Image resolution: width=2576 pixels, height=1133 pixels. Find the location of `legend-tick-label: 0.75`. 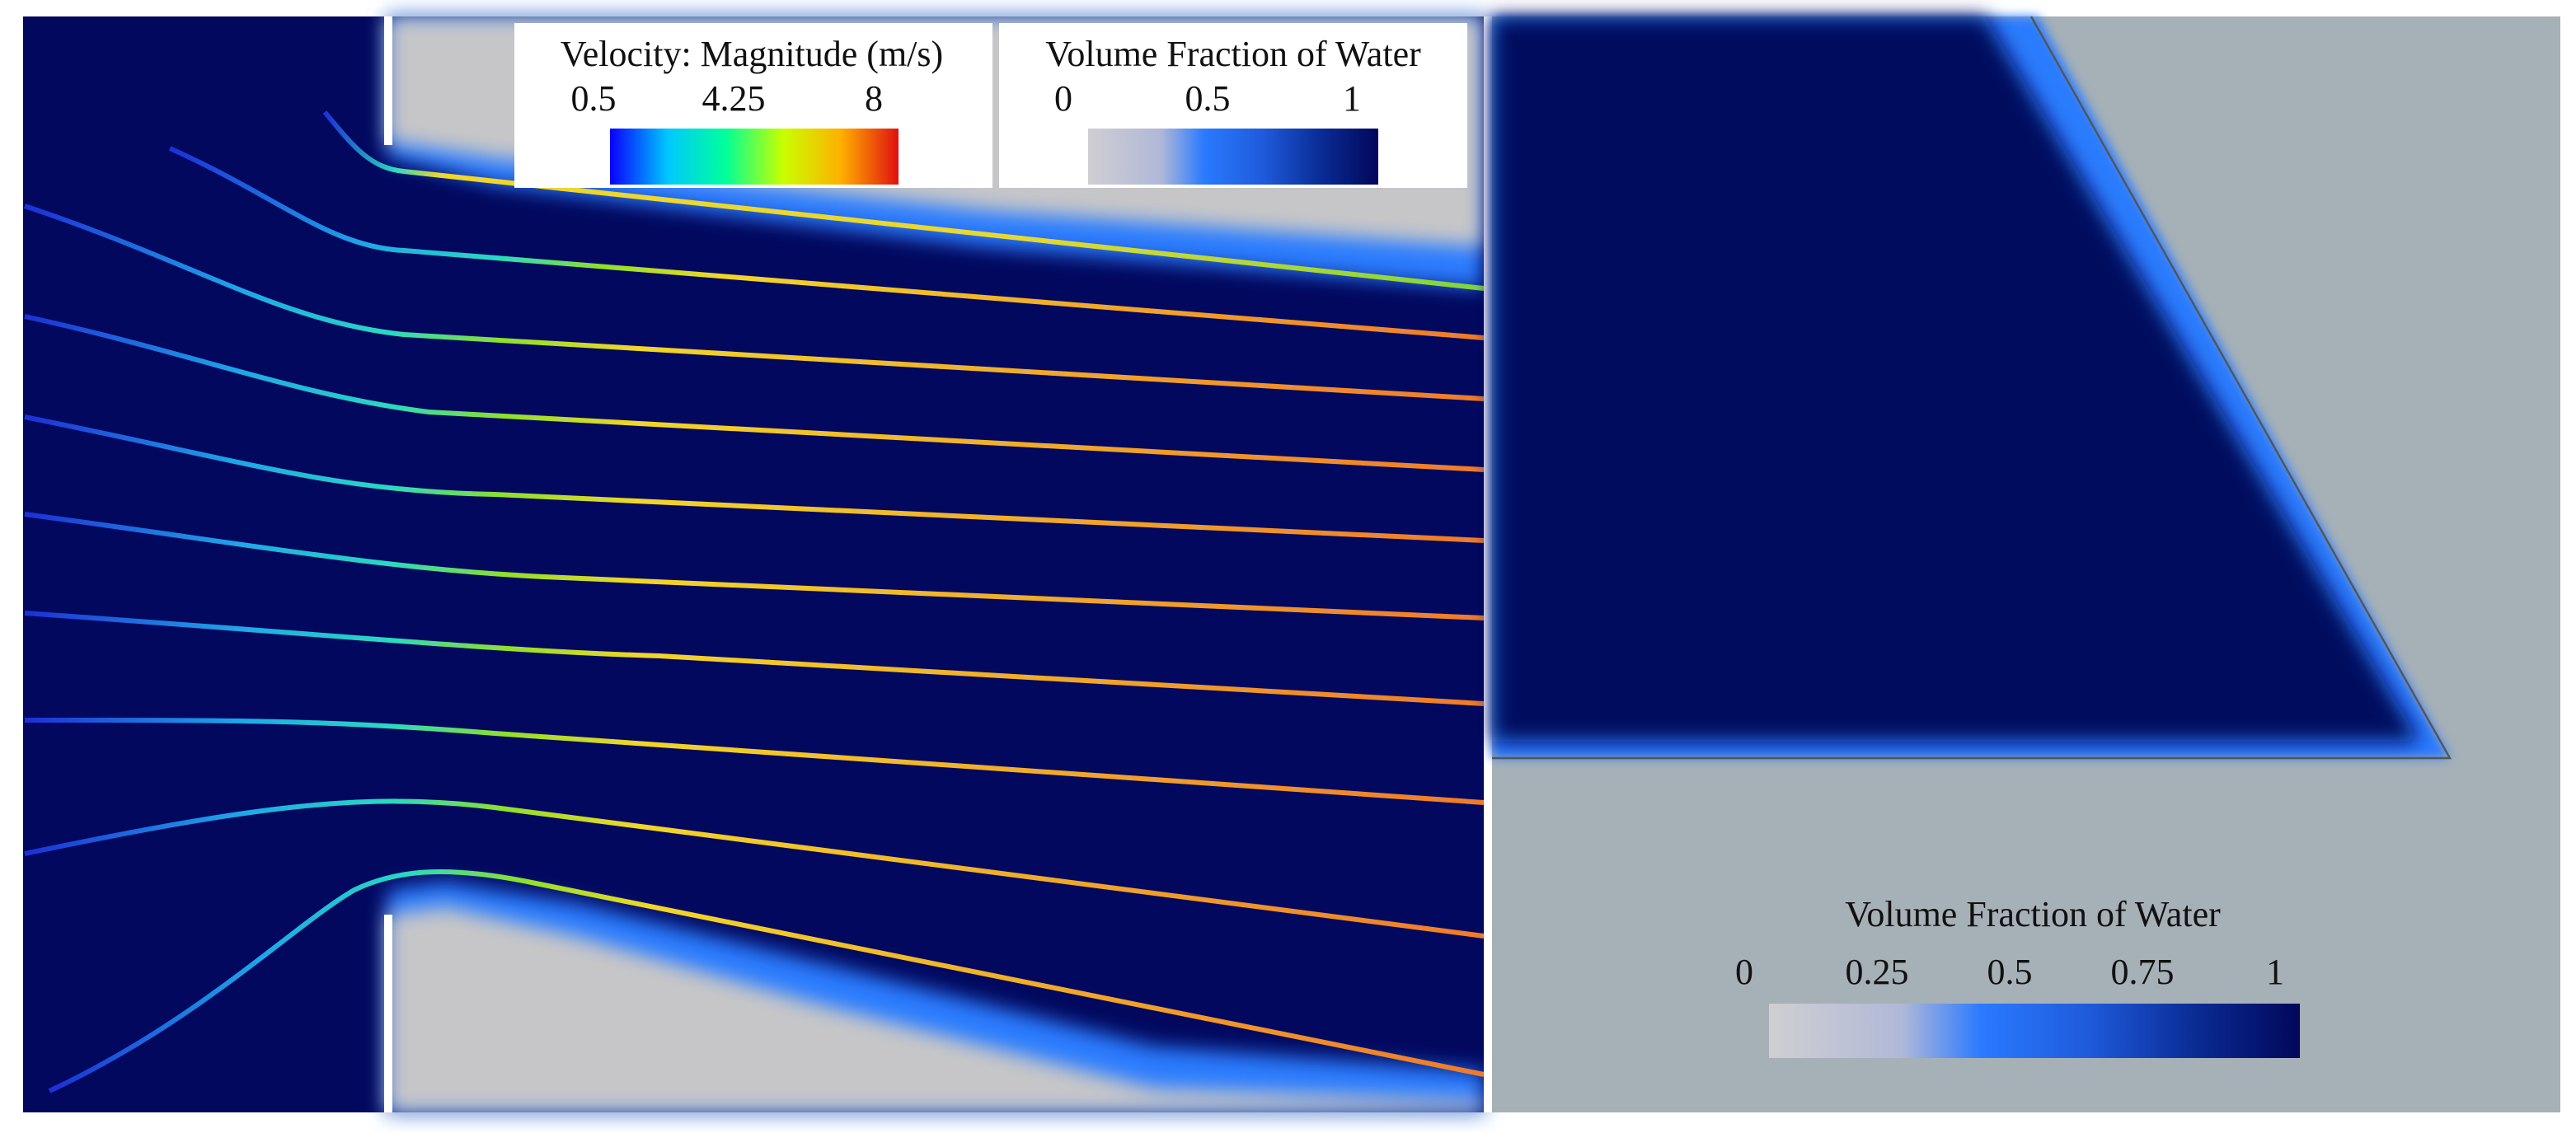

legend-tick-label: 0.75 is located at coordinates (2143, 972).